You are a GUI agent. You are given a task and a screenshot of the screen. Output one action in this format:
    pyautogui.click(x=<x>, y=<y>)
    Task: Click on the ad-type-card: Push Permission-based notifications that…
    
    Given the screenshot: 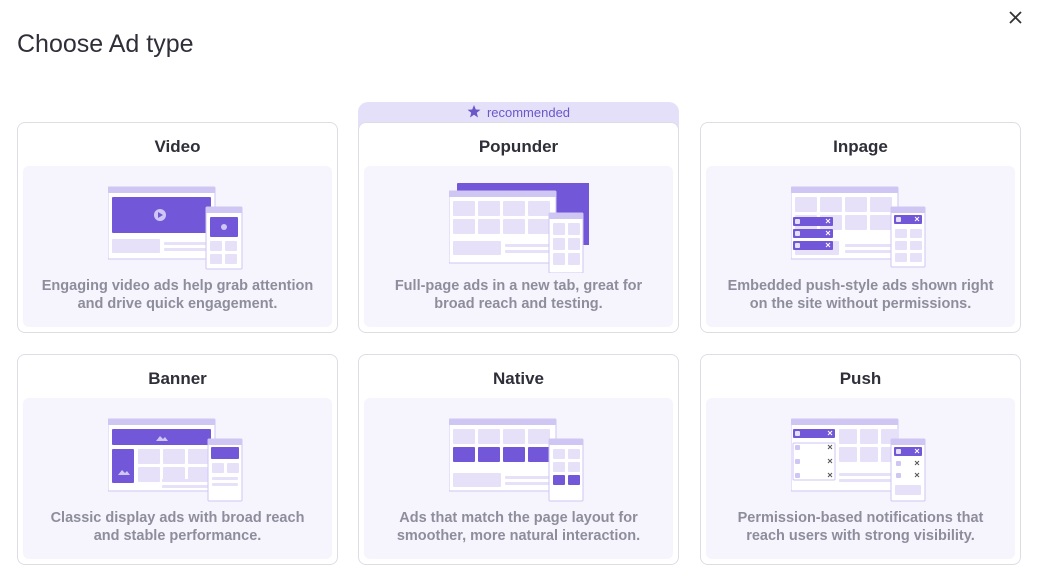 What is the action you would take?
    pyautogui.click(x=860, y=459)
    